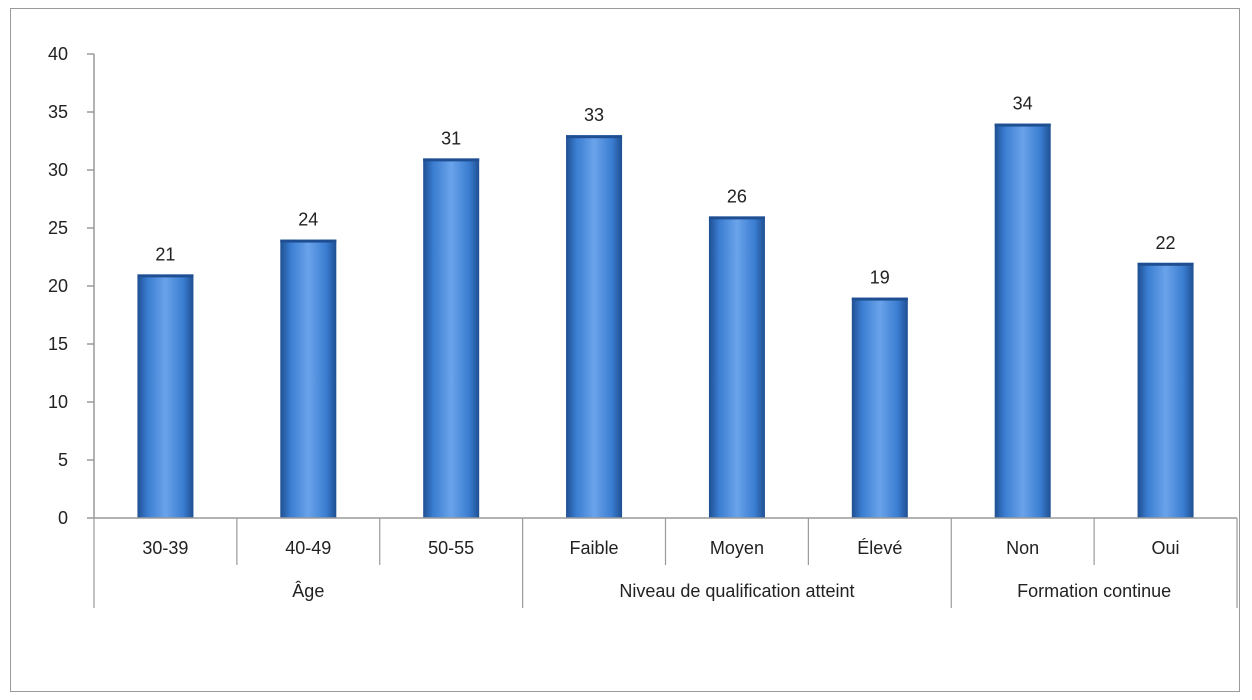  I want to click on category-label: Faible, so click(594, 548).